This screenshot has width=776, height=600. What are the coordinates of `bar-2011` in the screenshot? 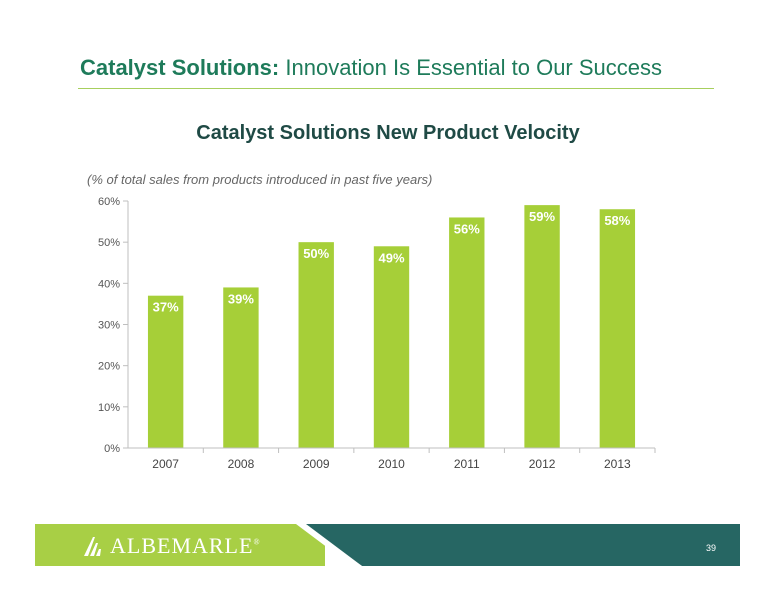 It's located at (467, 332).